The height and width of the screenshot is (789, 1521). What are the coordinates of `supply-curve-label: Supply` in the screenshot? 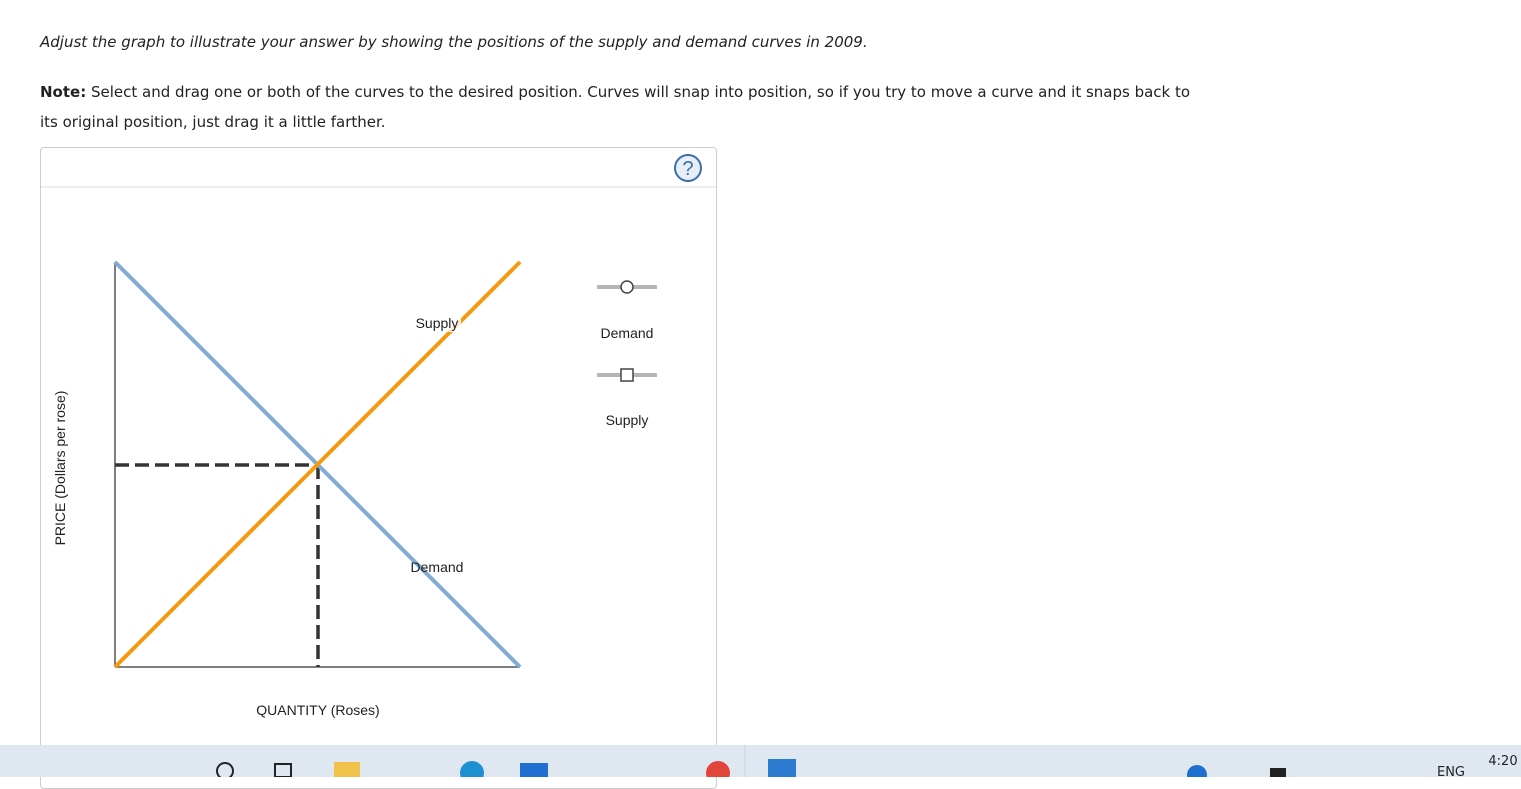 It's located at (437, 323).